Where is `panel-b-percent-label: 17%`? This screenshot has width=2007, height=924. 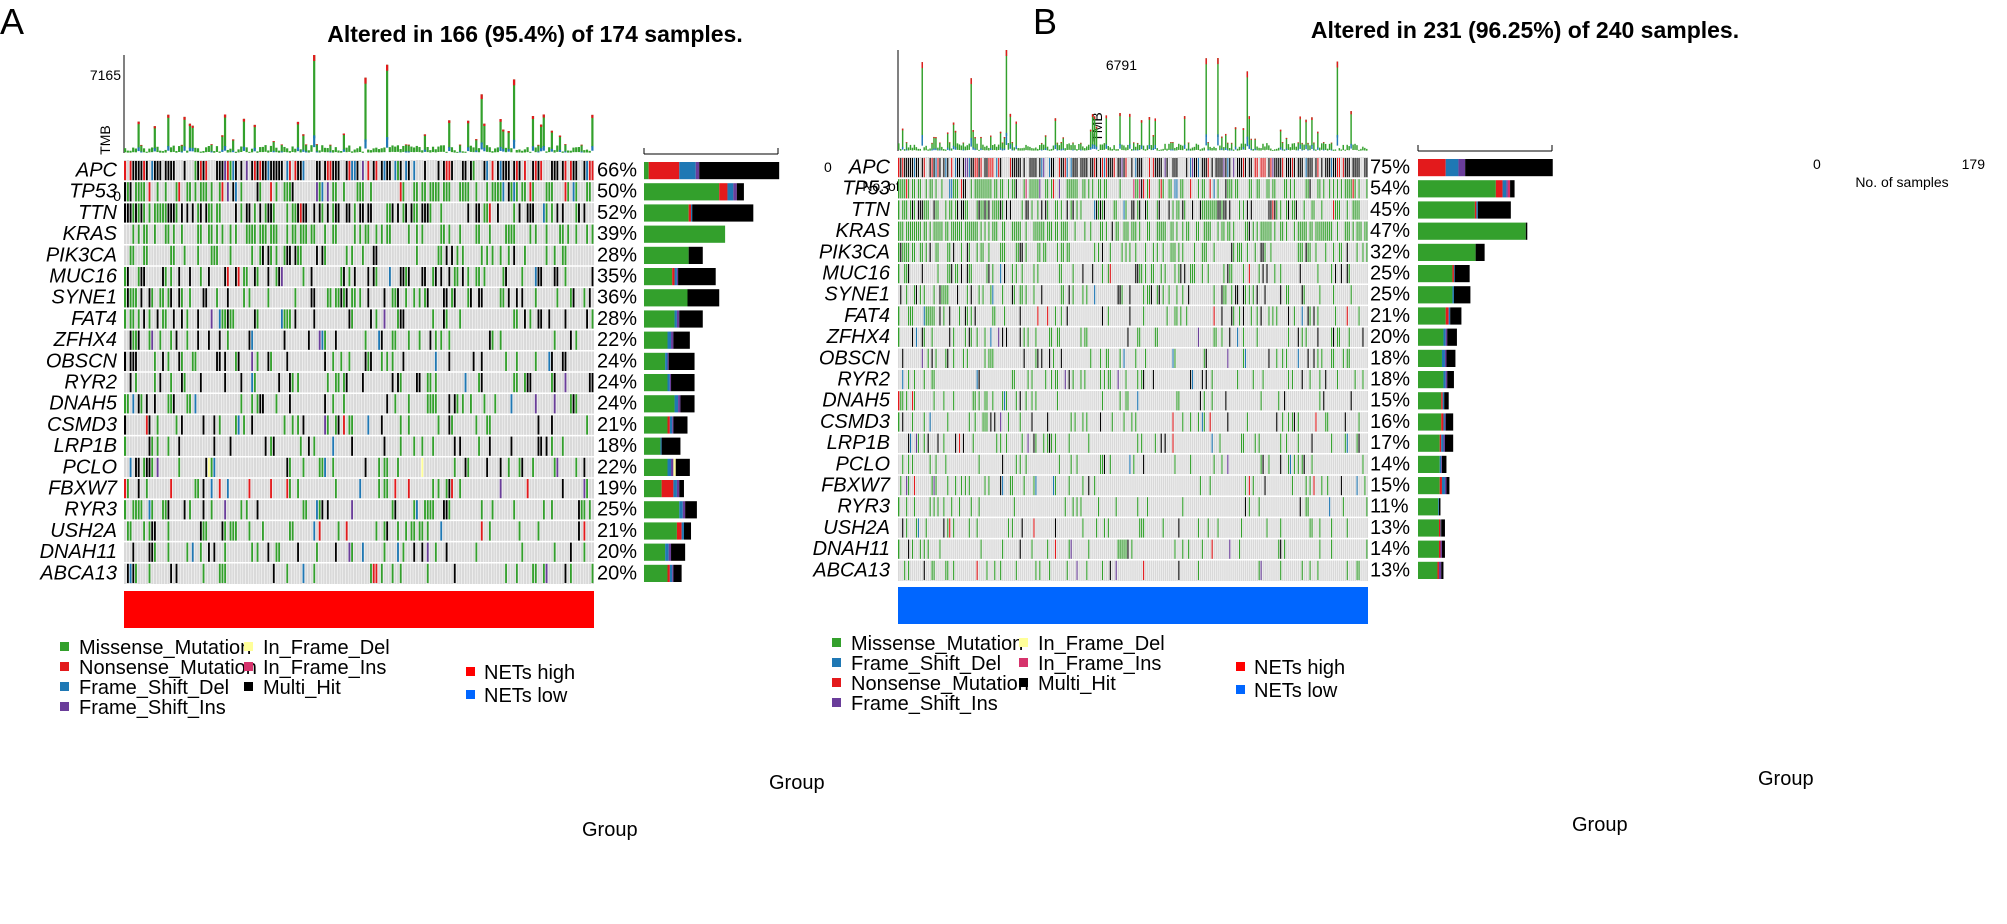 panel-b-percent-label: 17% is located at coordinates (1390, 443).